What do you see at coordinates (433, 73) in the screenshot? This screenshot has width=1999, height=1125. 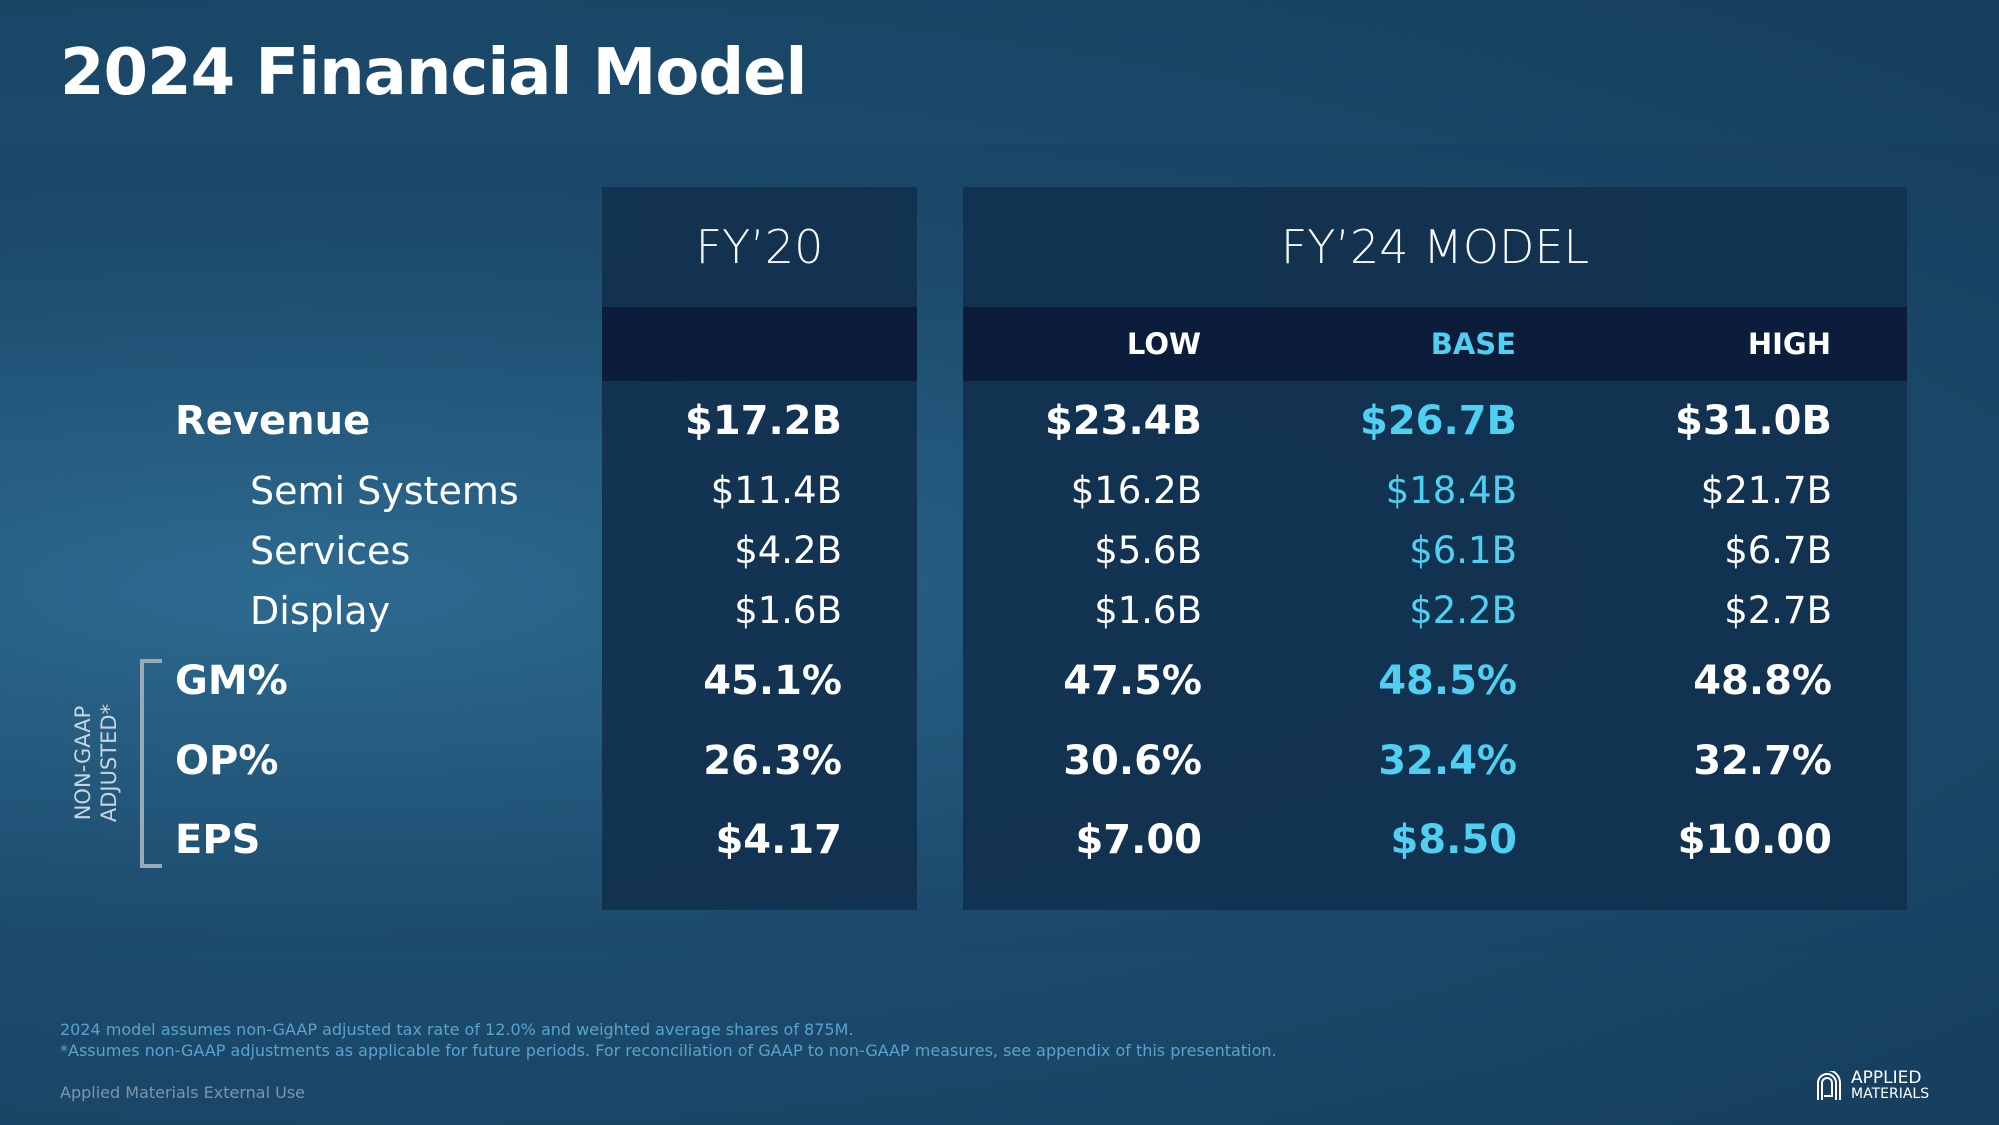 I see `page-title: 2024 Financial Model` at bounding box center [433, 73].